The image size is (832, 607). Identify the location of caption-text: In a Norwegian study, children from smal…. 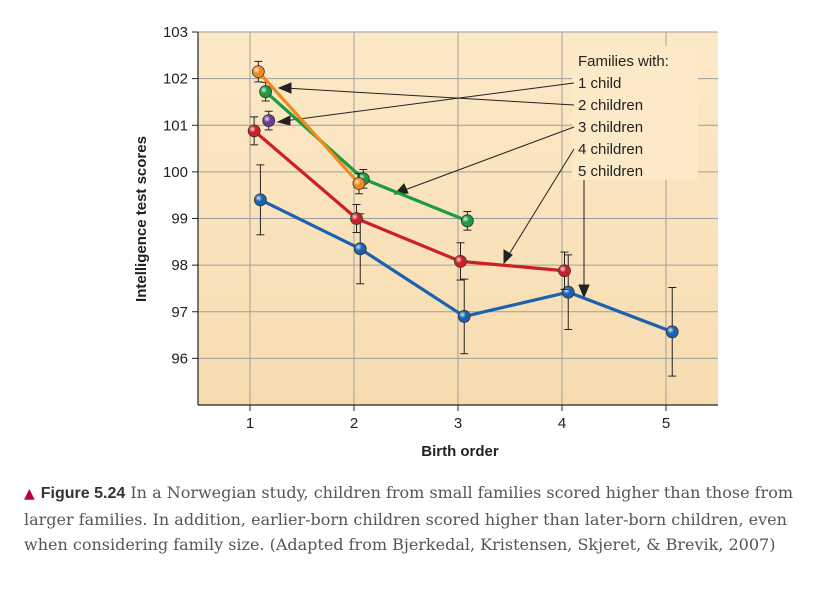
(408, 518).